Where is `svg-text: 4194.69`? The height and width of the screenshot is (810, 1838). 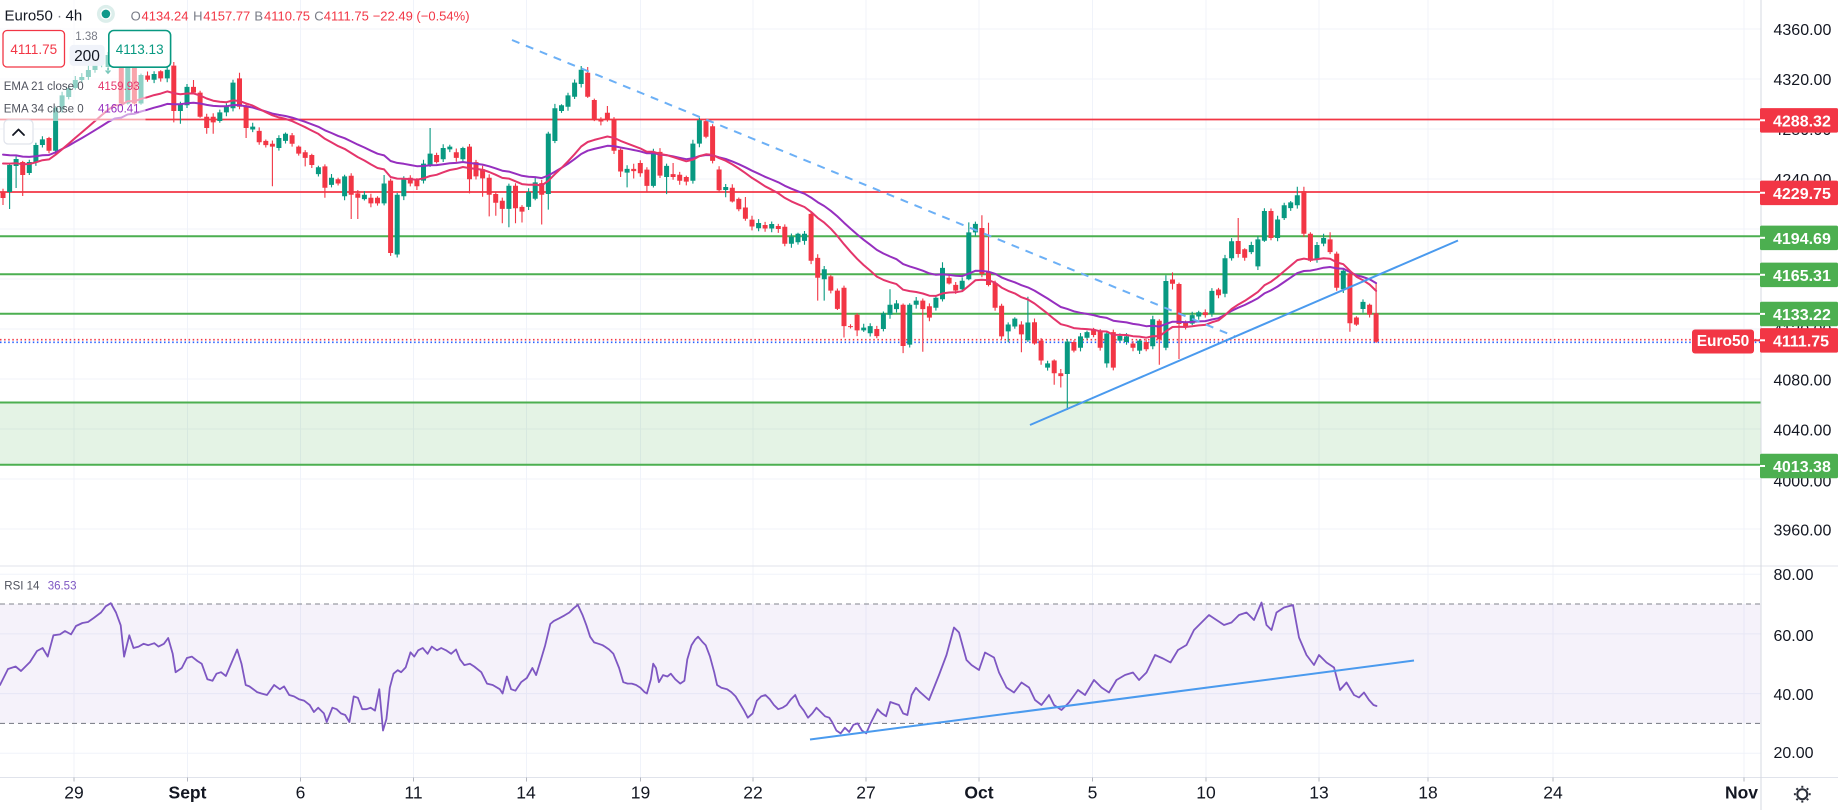
svg-text: 4194.69 is located at coordinates (1802, 239).